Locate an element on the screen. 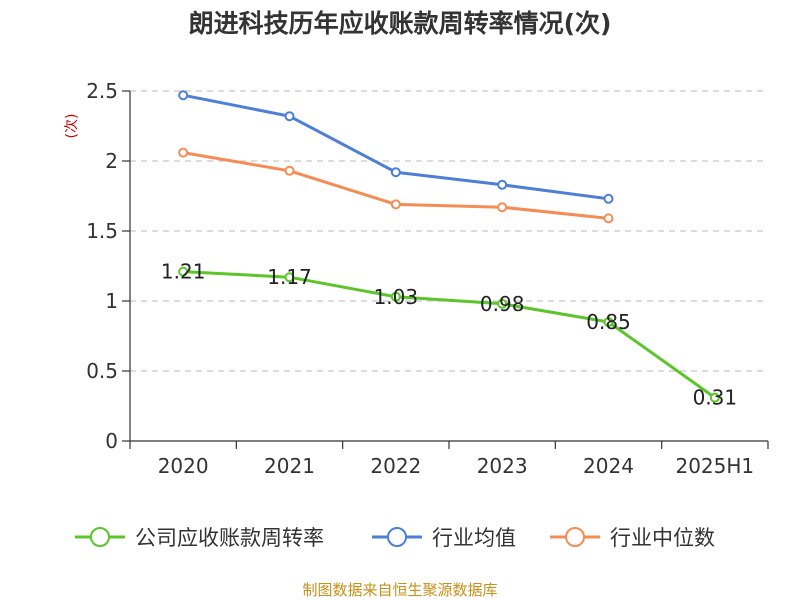  x-tick-label: 2025H1 is located at coordinates (714, 466).